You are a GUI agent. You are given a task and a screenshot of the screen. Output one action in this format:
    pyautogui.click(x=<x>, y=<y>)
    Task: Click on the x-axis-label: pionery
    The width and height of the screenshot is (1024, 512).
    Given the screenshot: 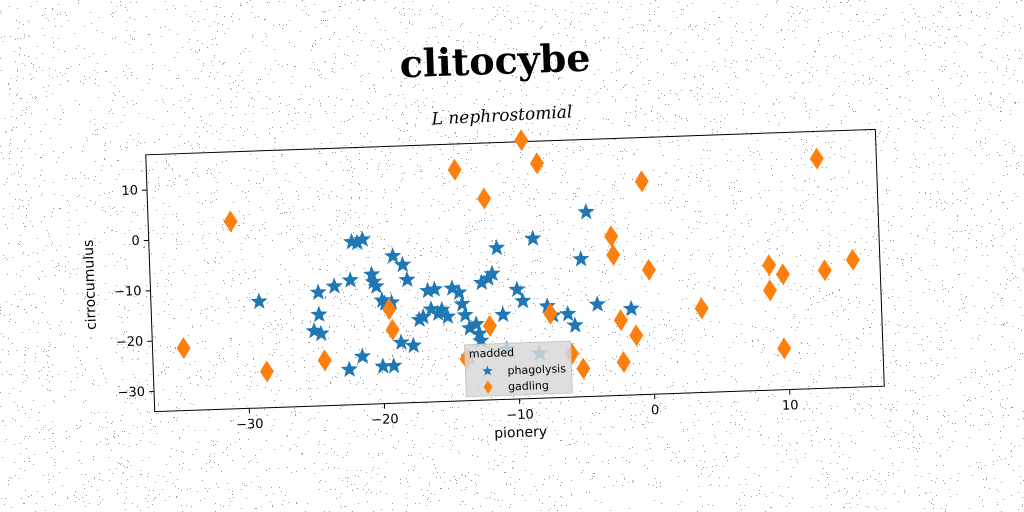 What is the action you would take?
    pyautogui.click(x=520, y=433)
    